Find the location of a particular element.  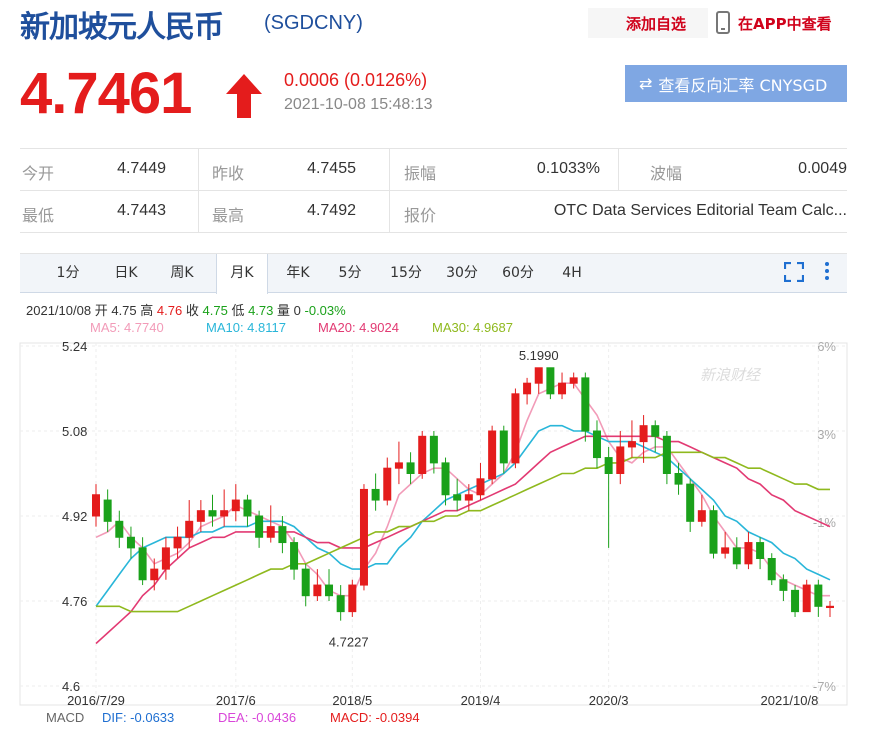

ma30-legend: MA30: 4.9687 is located at coordinates (472, 327).